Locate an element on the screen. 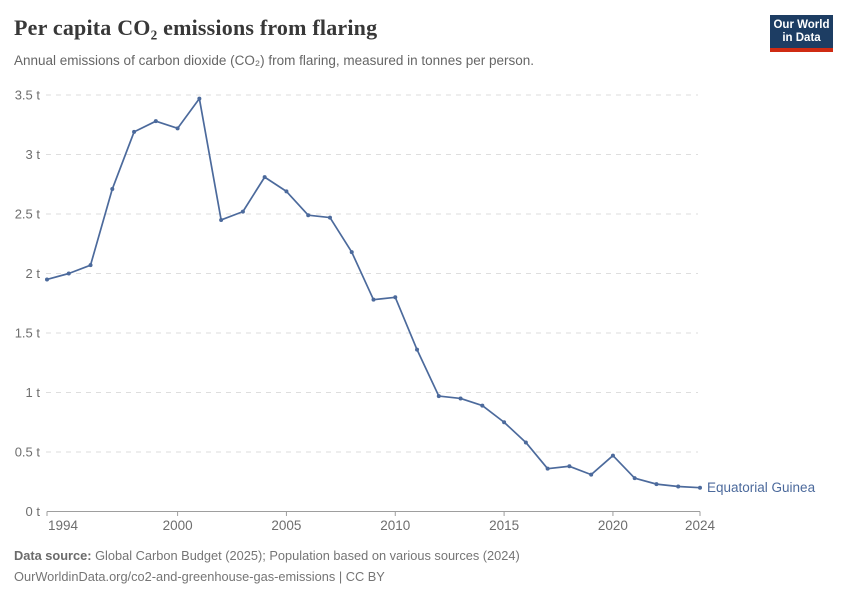 The width and height of the screenshot is (850, 600). y-axis-tick-label: 2.5 t is located at coordinates (28, 214).